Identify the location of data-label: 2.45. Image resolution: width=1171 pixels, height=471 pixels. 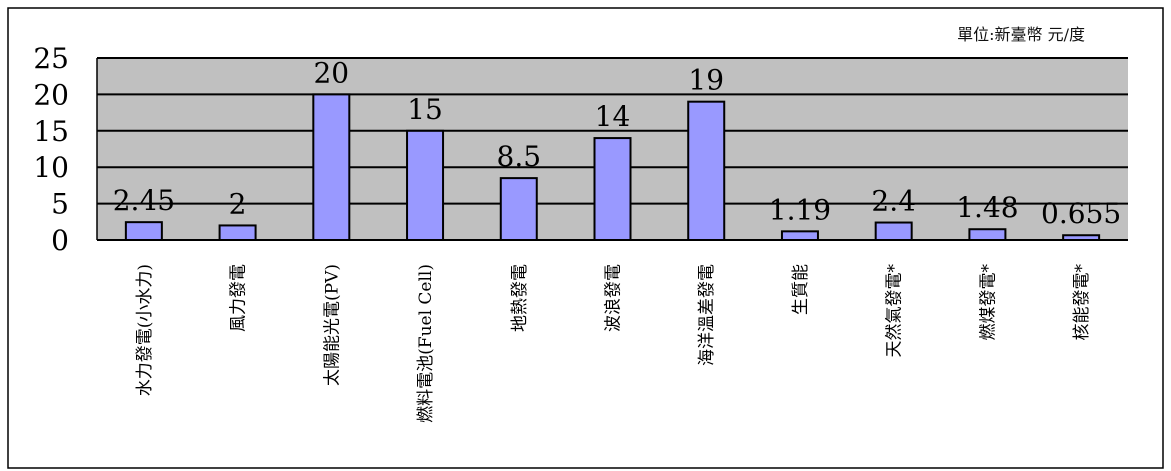
(144, 200).